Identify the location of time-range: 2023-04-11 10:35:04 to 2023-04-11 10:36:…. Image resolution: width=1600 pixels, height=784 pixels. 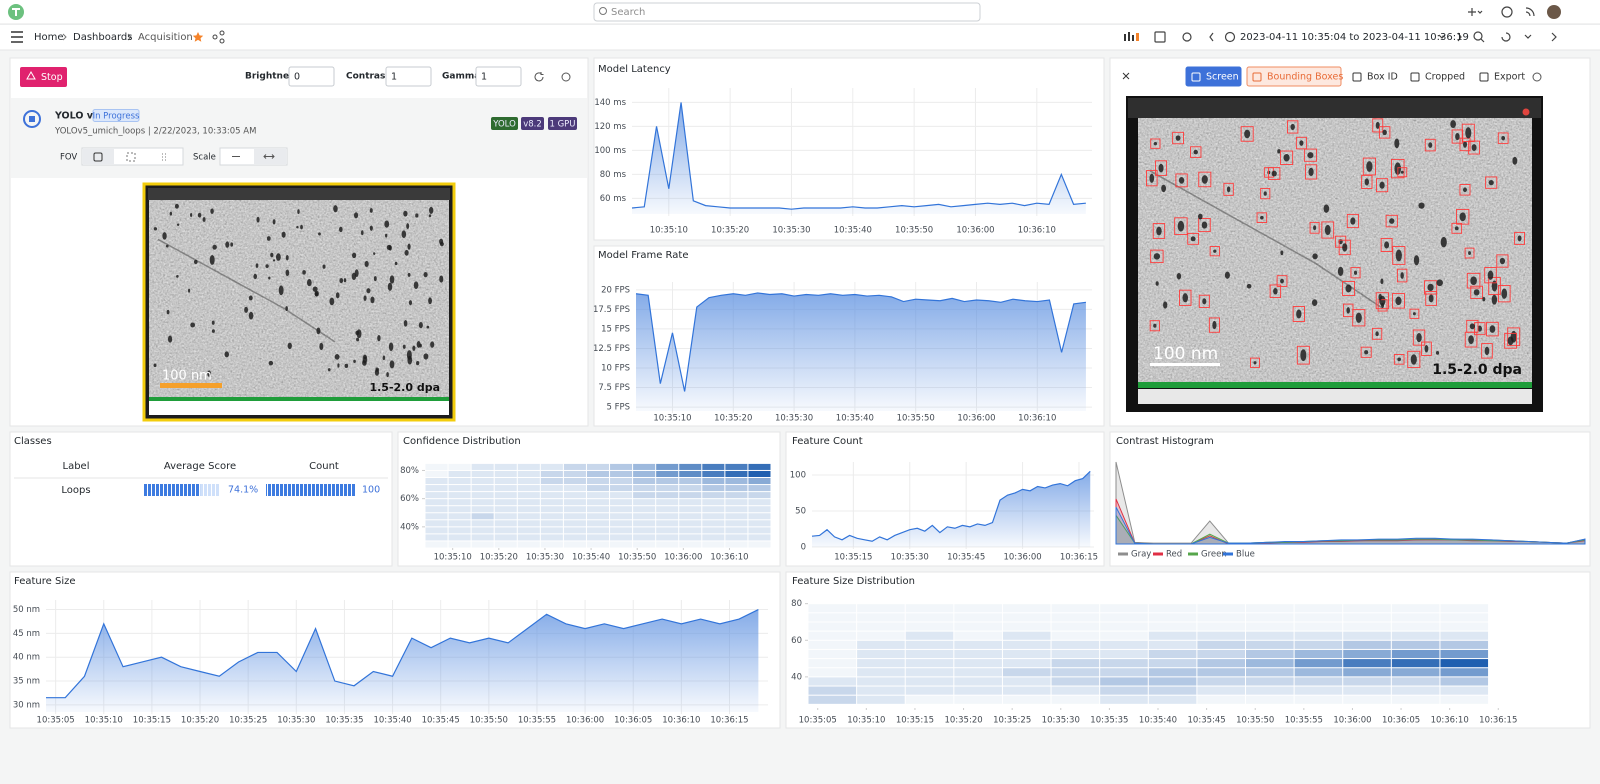
(1354, 37).